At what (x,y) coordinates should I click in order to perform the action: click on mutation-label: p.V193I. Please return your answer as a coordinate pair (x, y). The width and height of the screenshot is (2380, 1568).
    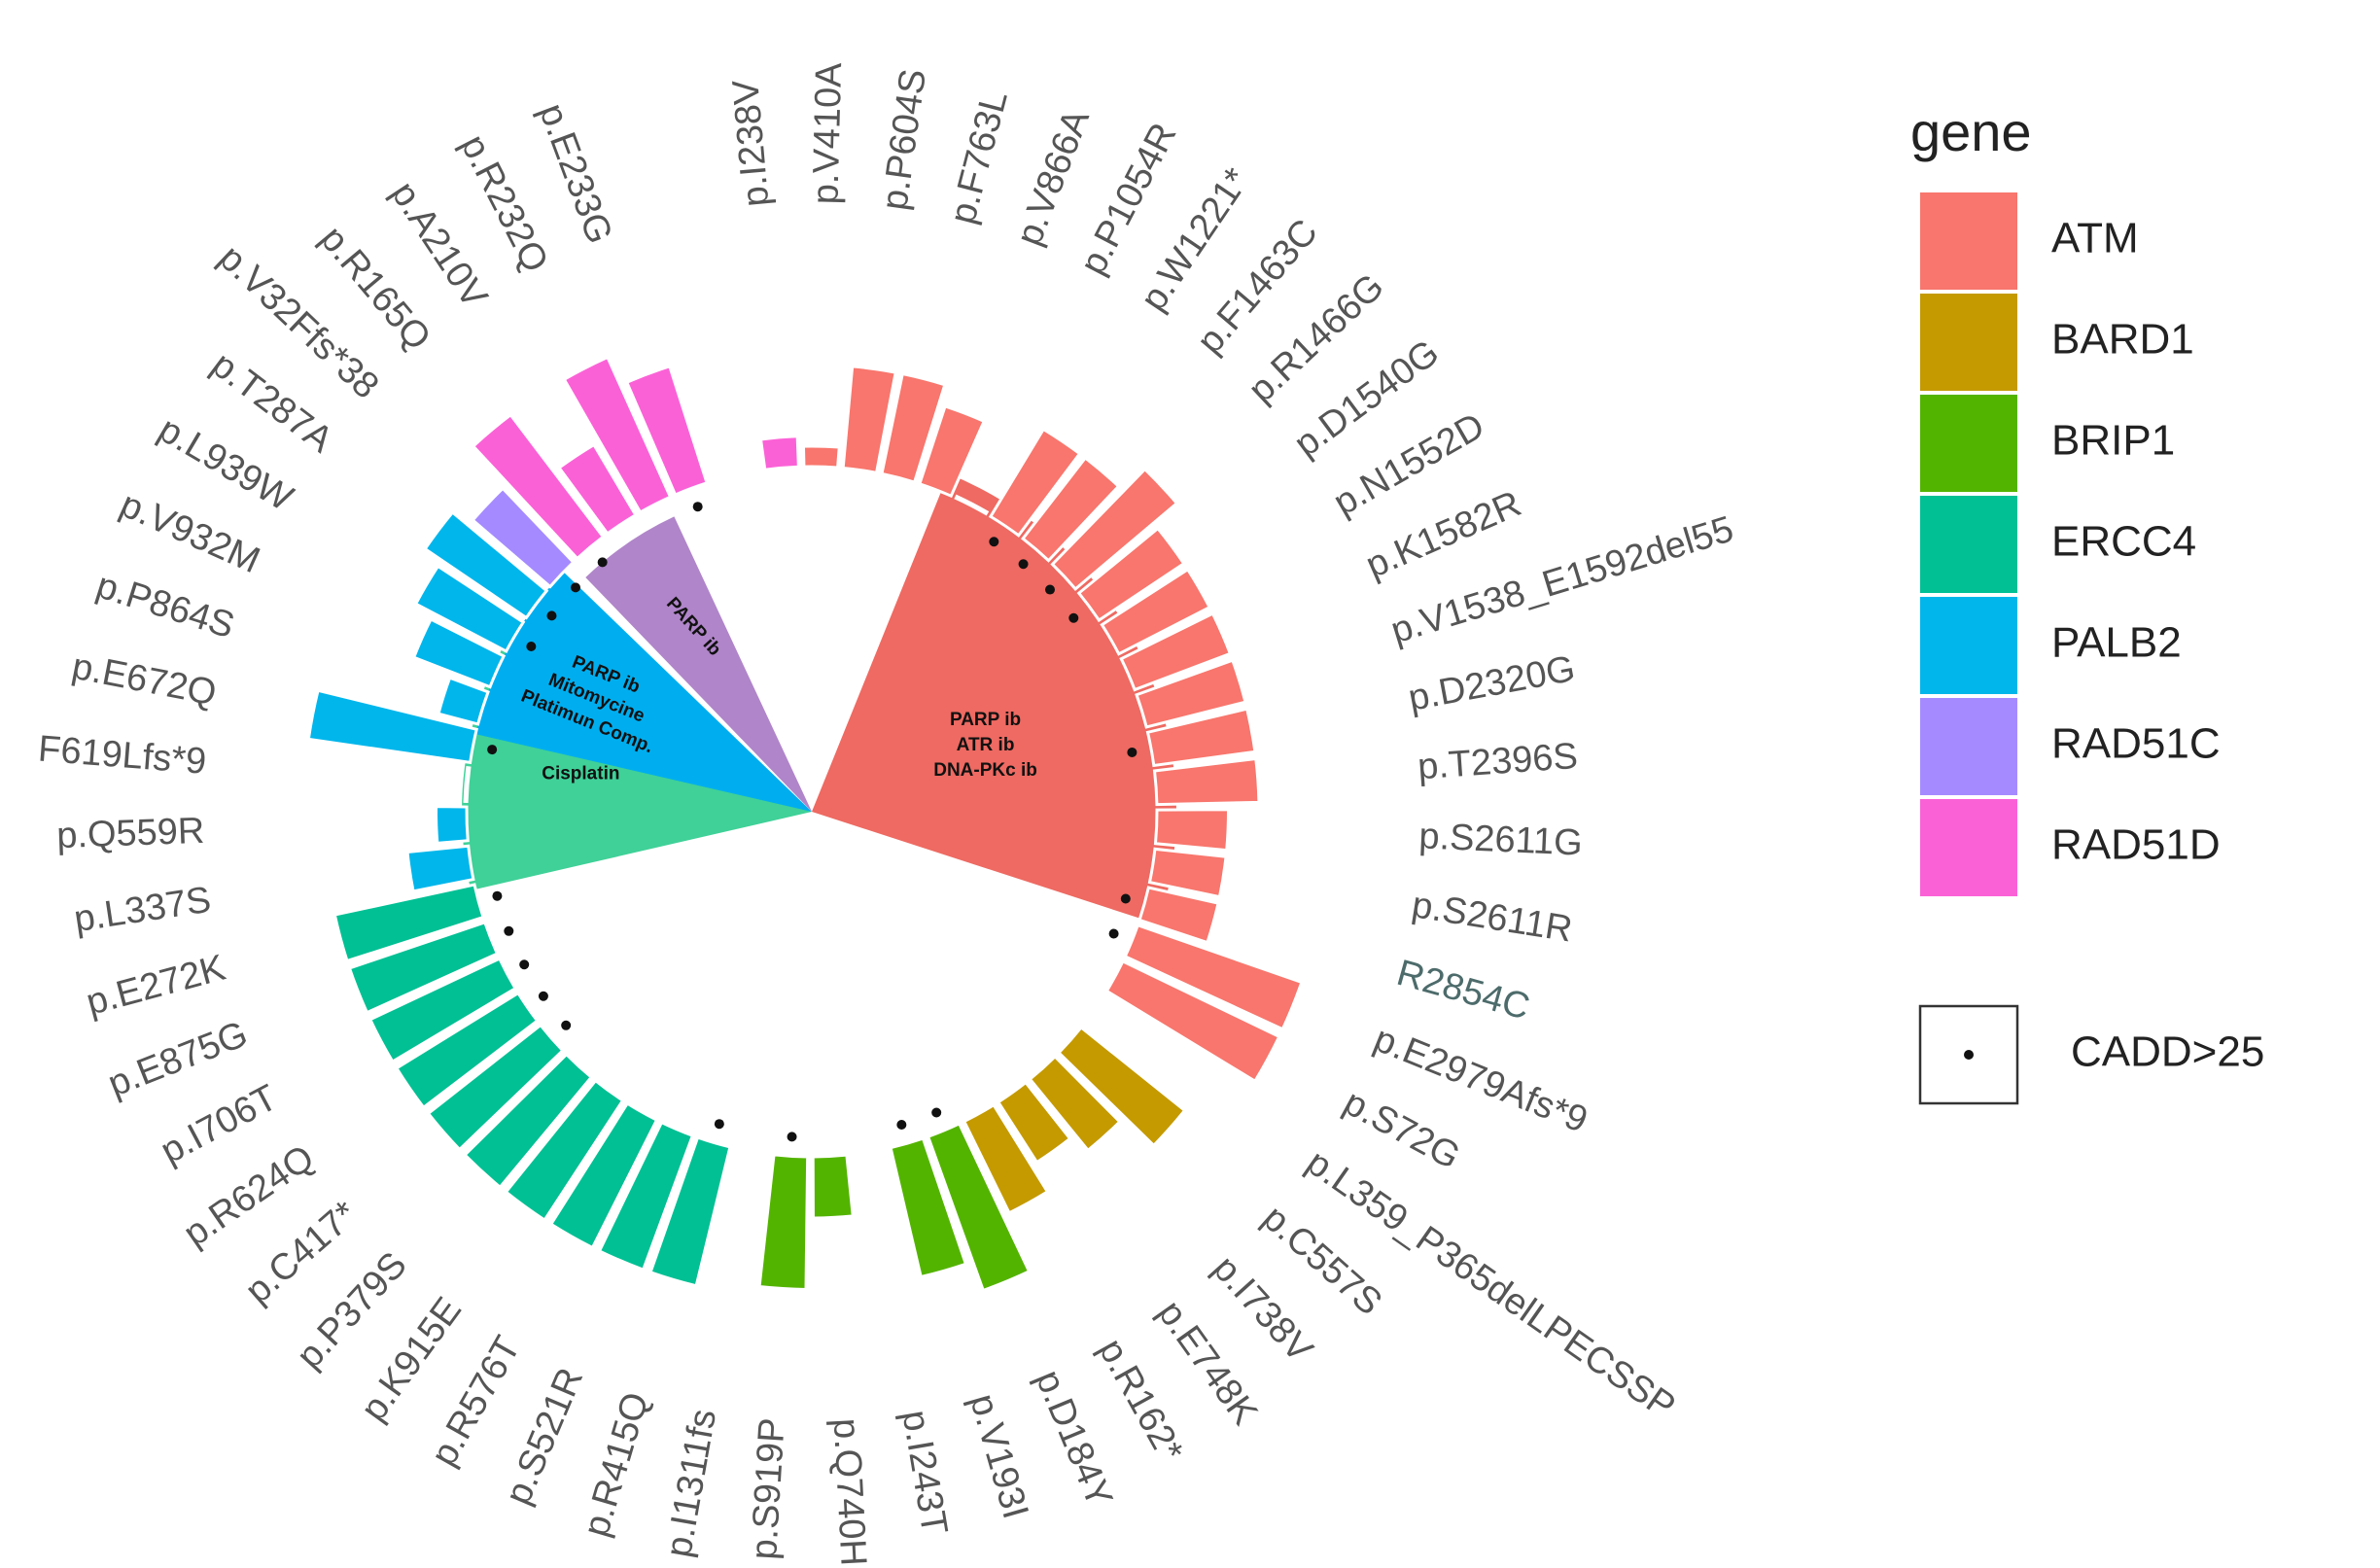
    Looking at the image, I should click on (998, 1456).